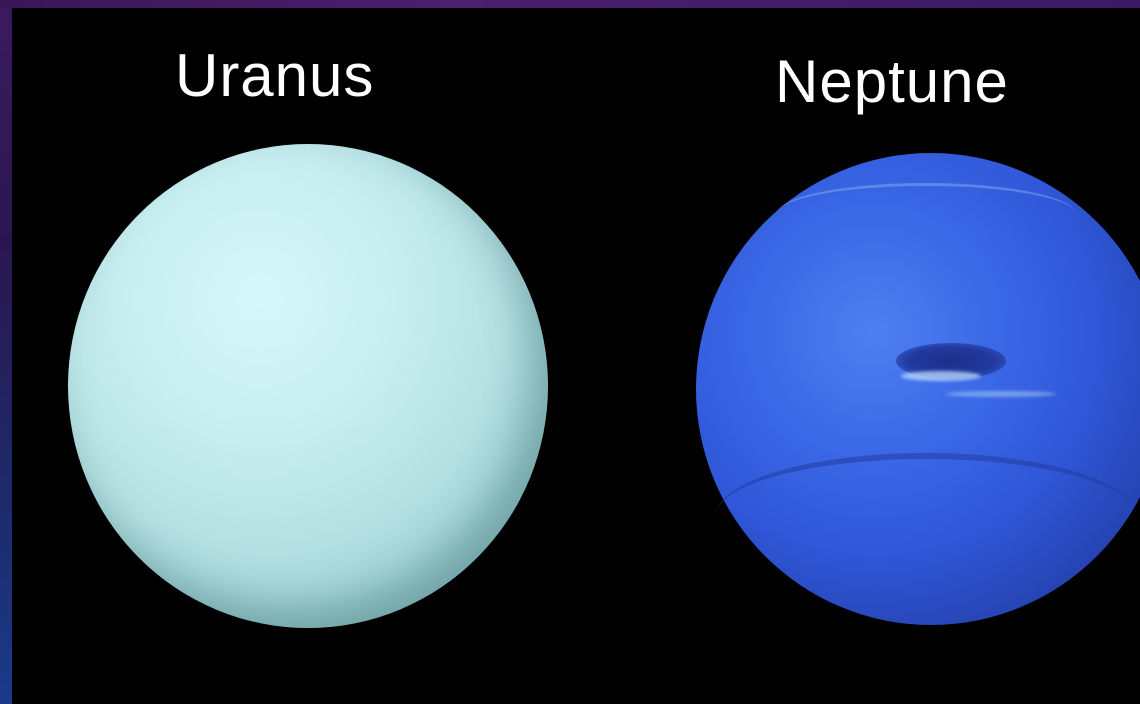 The image size is (1140, 704). I want to click on slide-top-border, so click(570, 4).